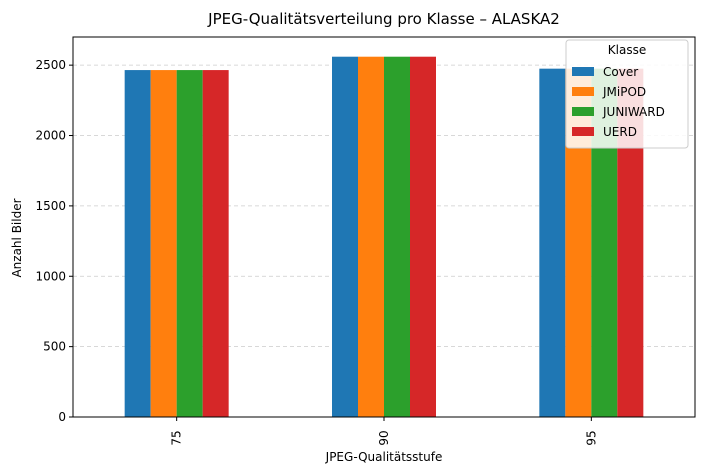 This screenshot has width=704, height=474. Describe the element at coordinates (384, 457) in the screenshot. I see `x-axis-label: JPEG-Qualitätsstufe` at that location.